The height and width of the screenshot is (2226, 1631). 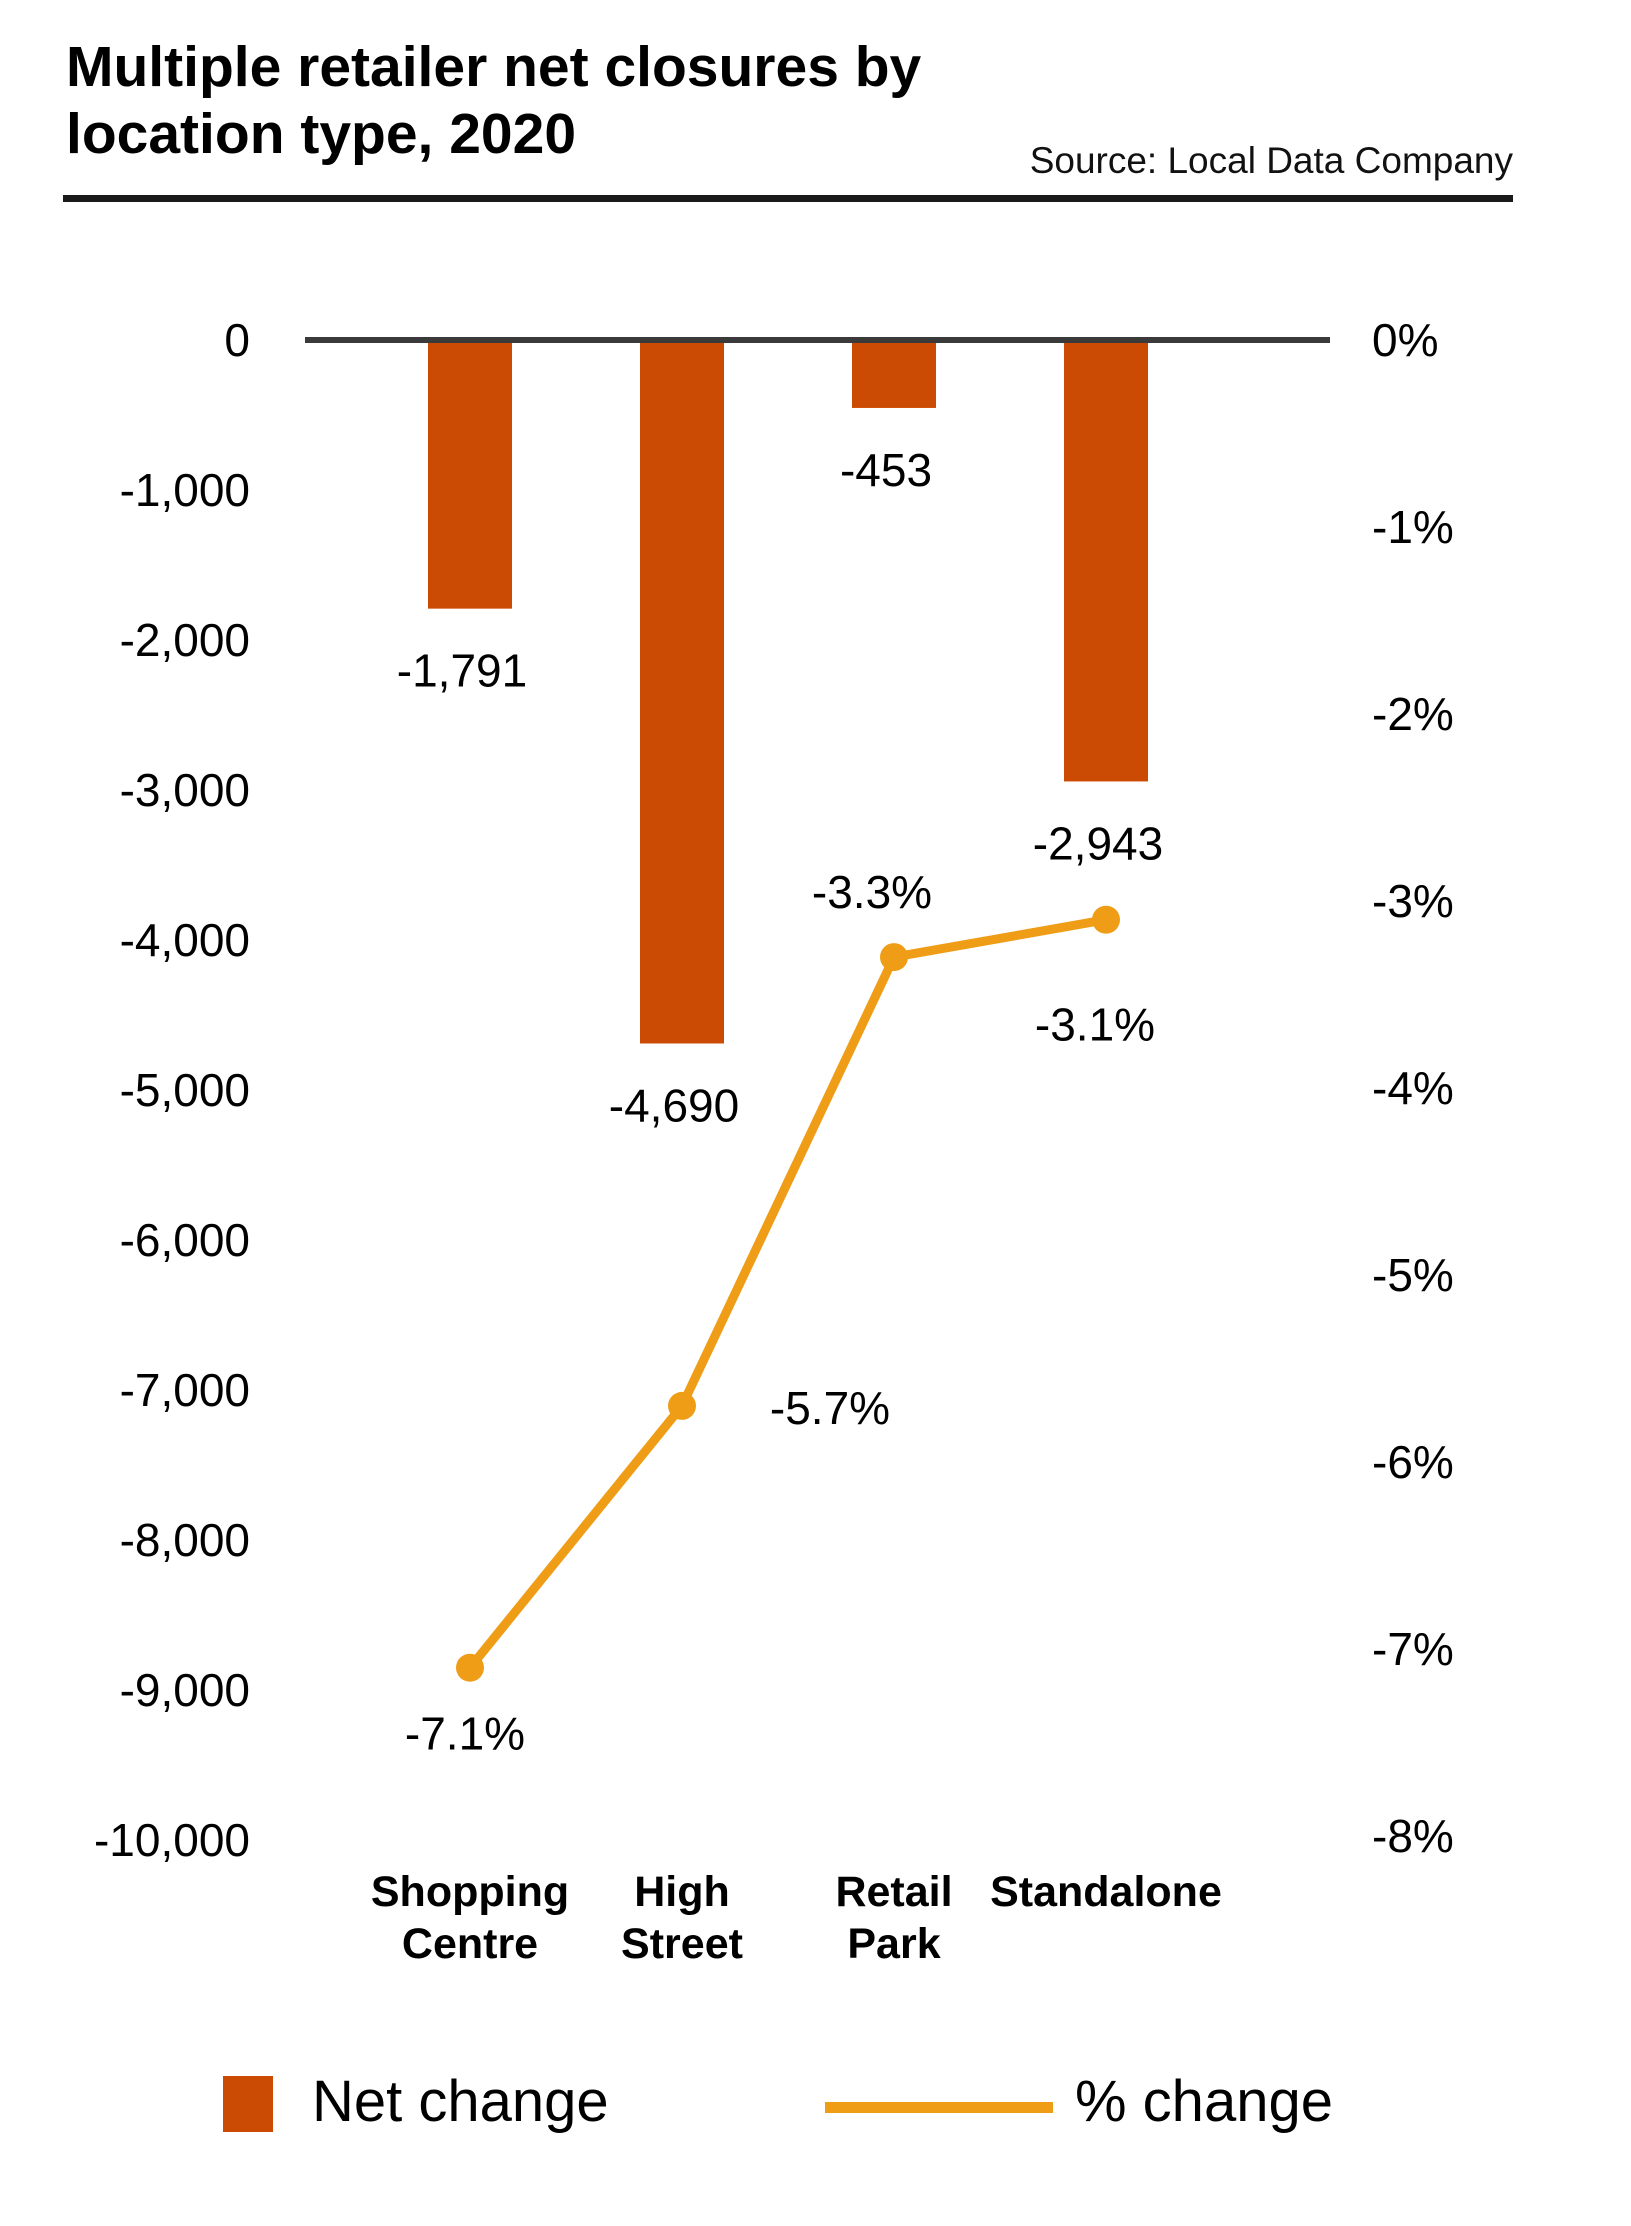 I want to click on left-axis-tick-8: -8,000, so click(x=185, y=1540).